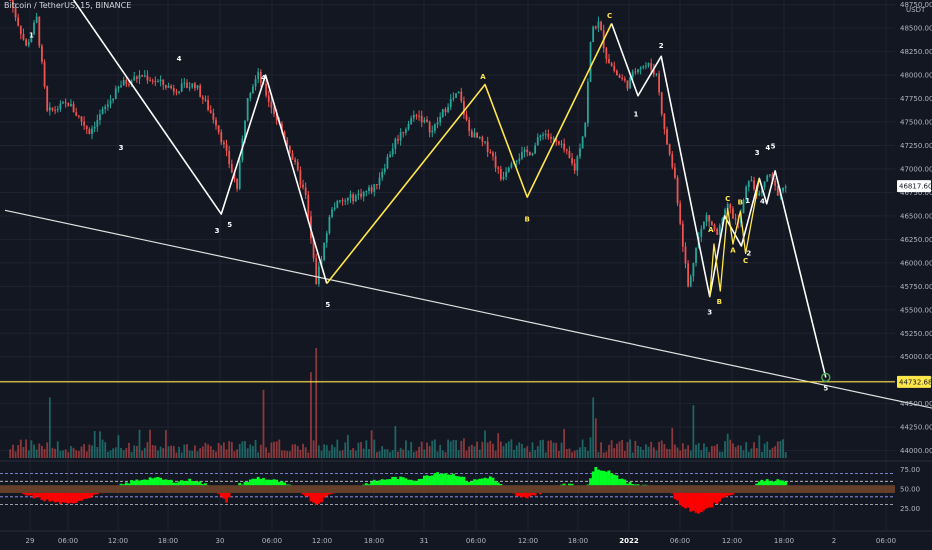 The width and height of the screenshot is (932, 550). What do you see at coordinates (263, 78) in the screenshot?
I see `wave-label-3: 4` at bounding box center [263, 78].